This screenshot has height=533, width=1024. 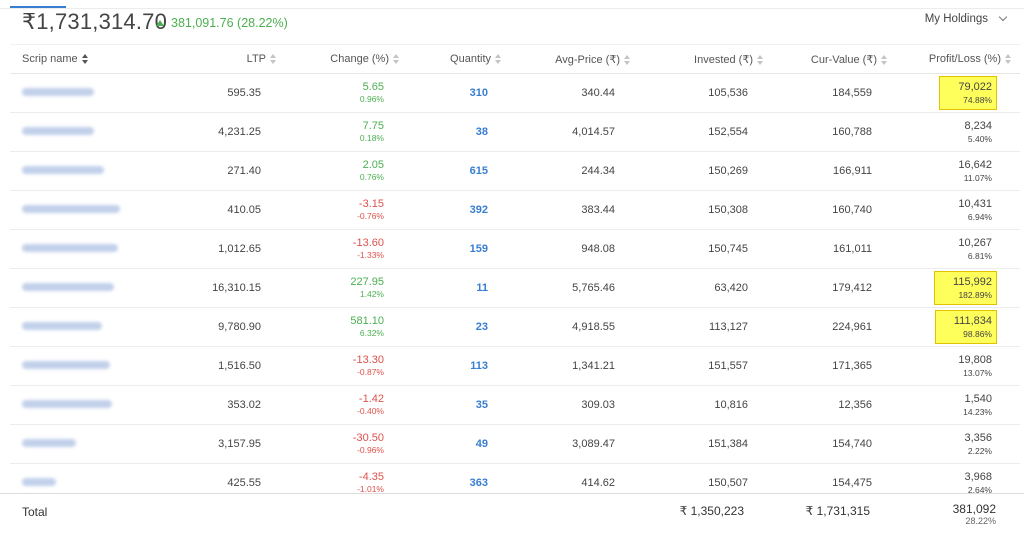 What do you see at coordinates (368, 437) in the screenshot?
I see `change-value: -30.50` at bounding box center [368, 437].